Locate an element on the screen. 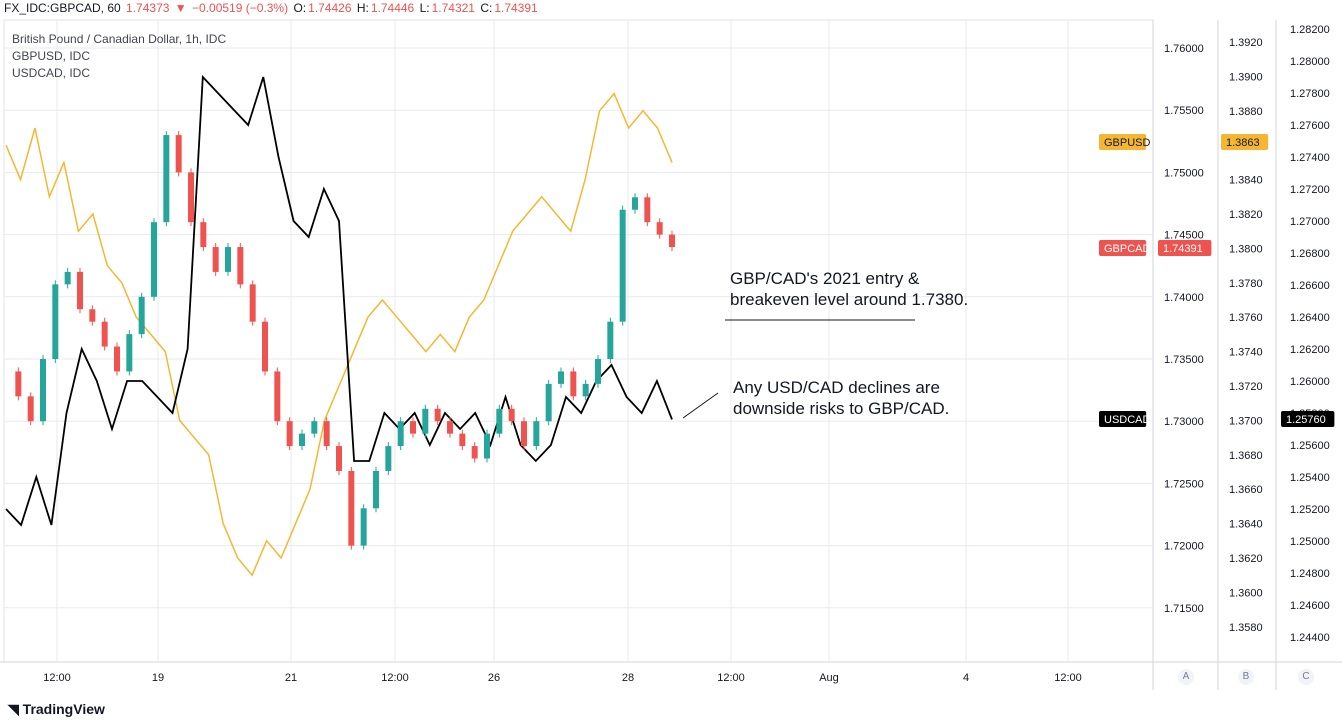 Image resolution: width=1342 pixels, height=723 pixels. y-tick-label-C: 1.24800 is located at coordinates (1310, 574).